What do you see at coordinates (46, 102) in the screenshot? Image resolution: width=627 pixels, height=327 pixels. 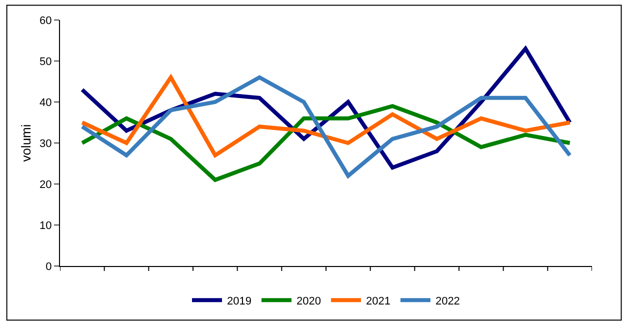 I see `y-tick-label: 40` at bounding box center [46, 102].